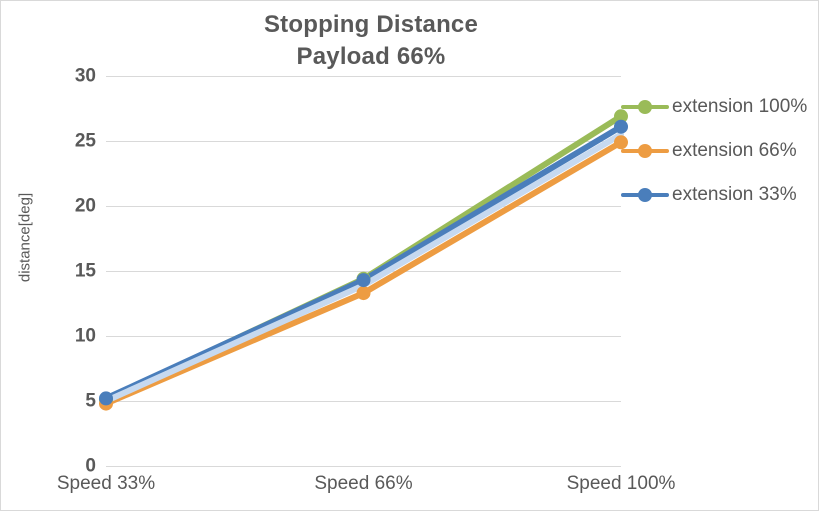 The height and width of the screenshot is (511, 819). What do you see at coordinates (25, 237) in the screenshot?
I see `y-axis-title: distance[deg]` at bounding box center [25, 237].